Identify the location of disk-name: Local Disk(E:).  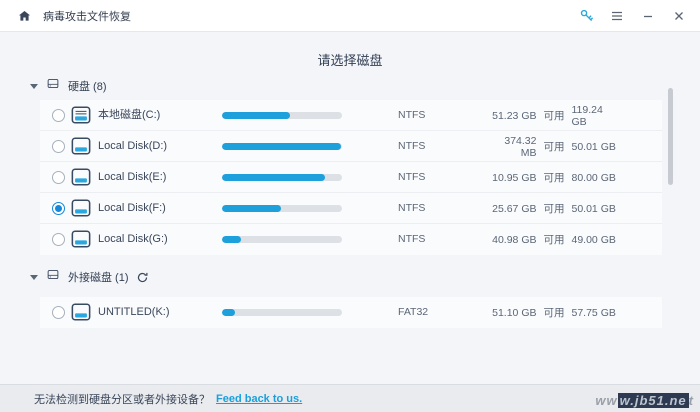
(132, 177).